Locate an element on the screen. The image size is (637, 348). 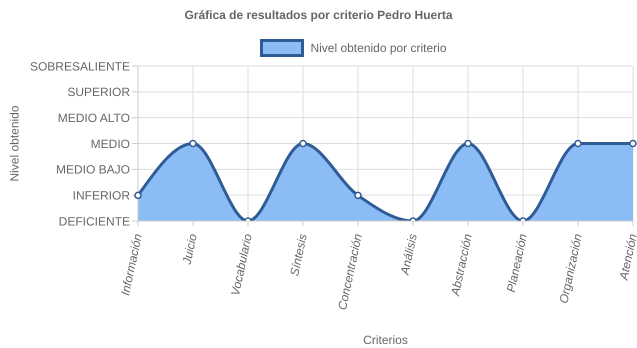
x-tick-label: Análisis is located at coordinates (408, 254).